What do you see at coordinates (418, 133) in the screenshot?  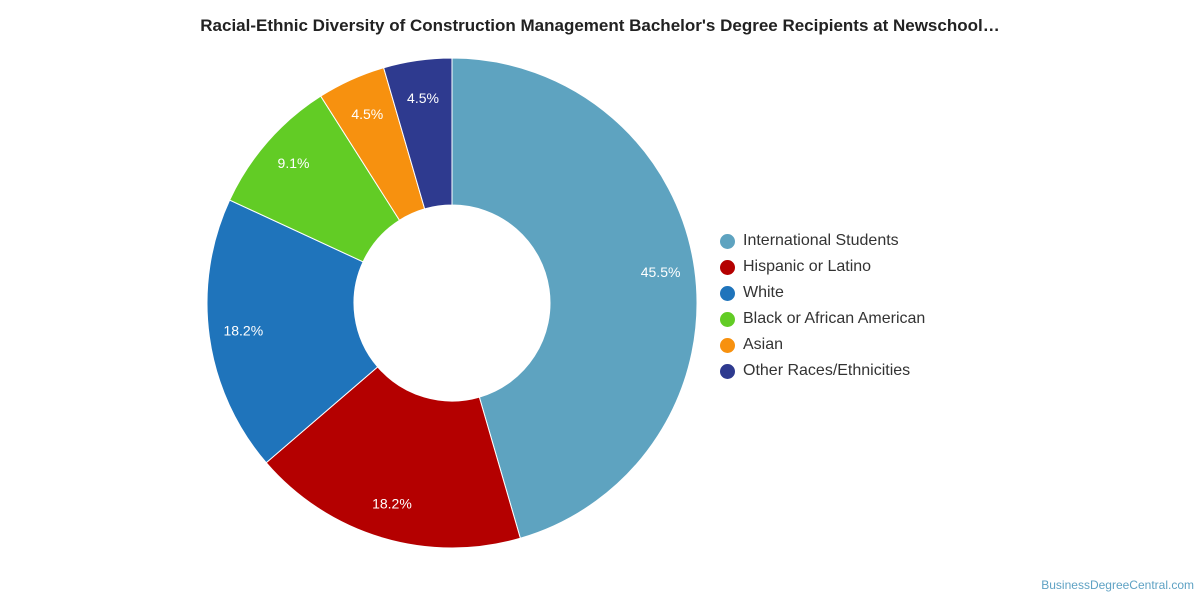 I see `slice-other-races-ethnicities` at bounding box center [418, 133].